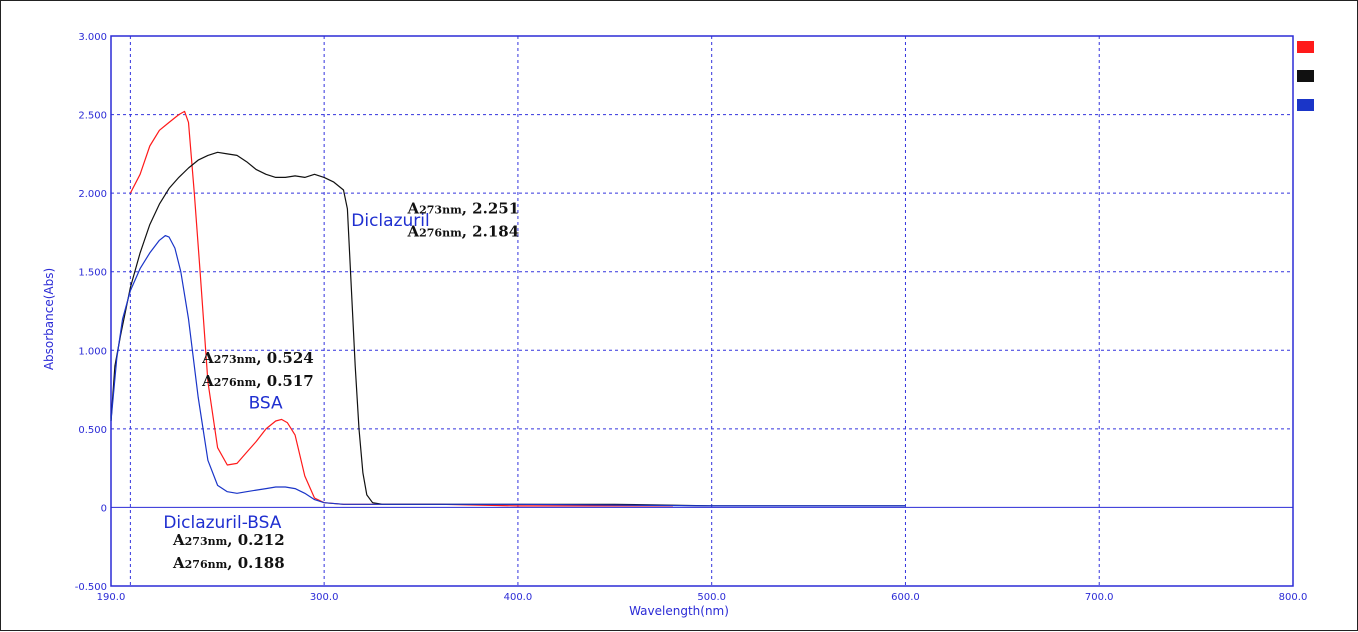 The image size is (1358, 632). What do you see at coordinates (222, 523) in the screenshot?
I see `annotation-label: Diclazuril-BSA` at bounding box center [222, 523].